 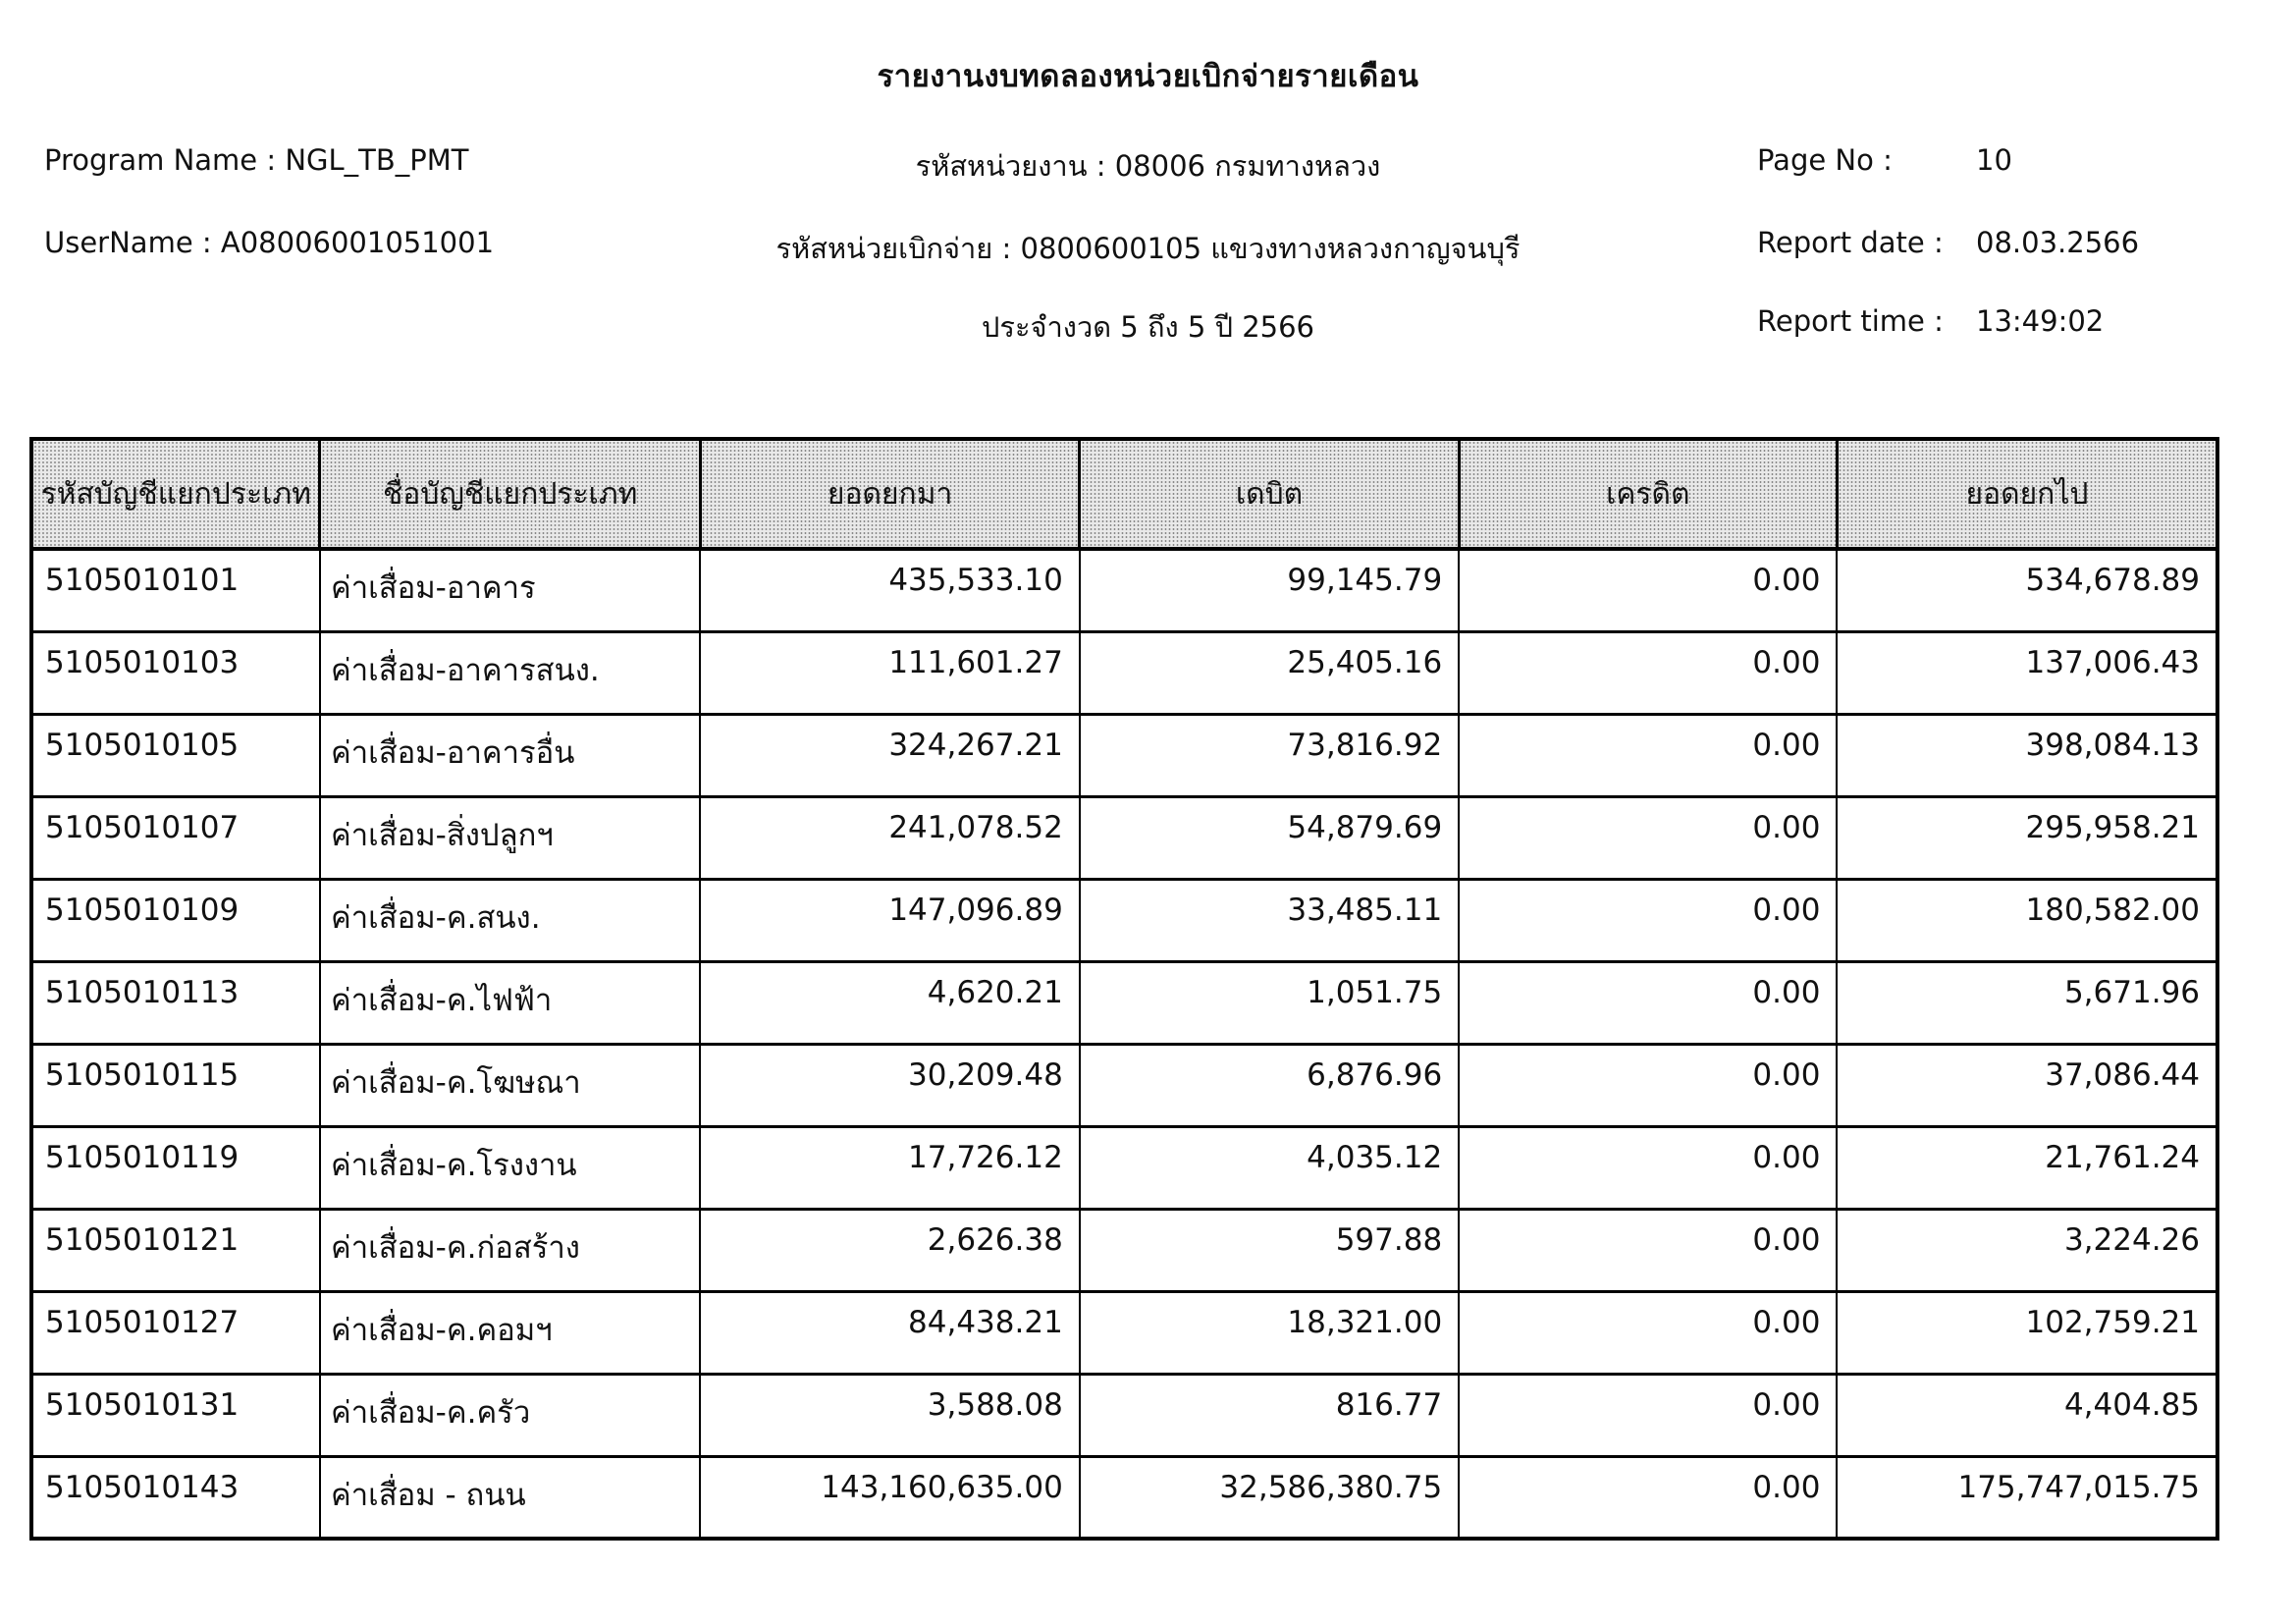 I want to click on column-header: ยอดยกไป, so click(x=2027, y=494).